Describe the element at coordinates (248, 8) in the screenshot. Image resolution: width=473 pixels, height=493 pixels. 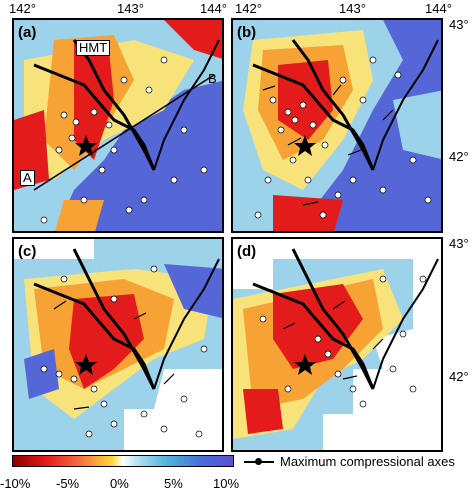
I see `lon-label-142-b: 142°` at that location.